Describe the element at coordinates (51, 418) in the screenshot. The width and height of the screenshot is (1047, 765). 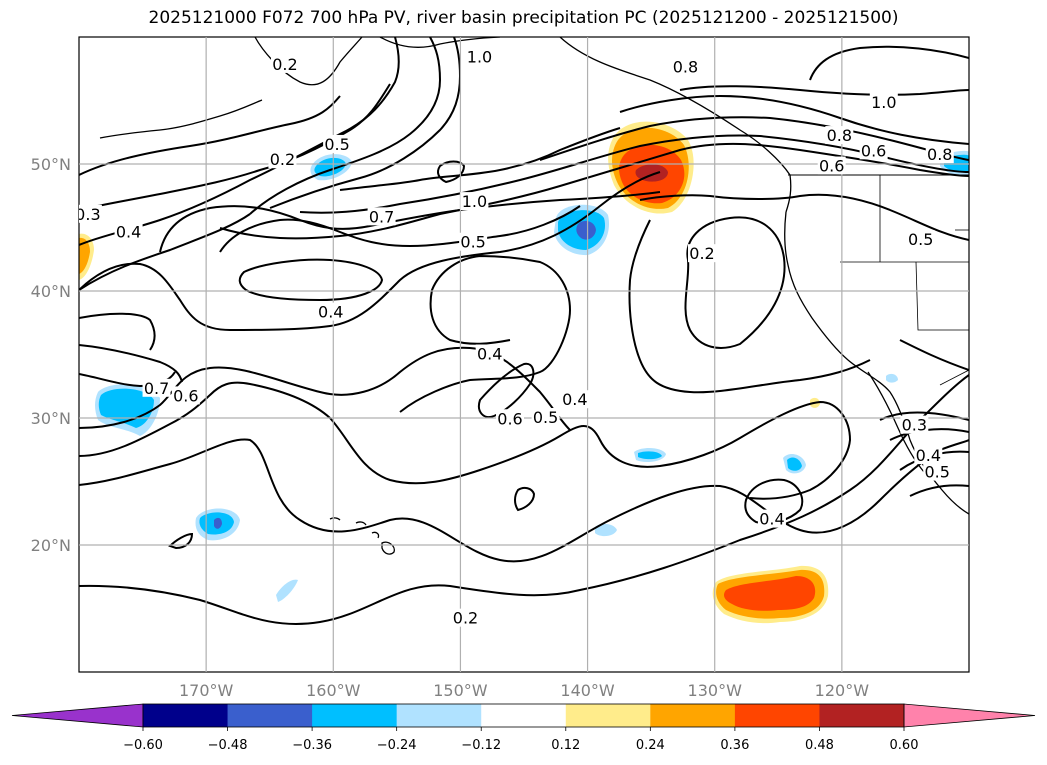
I see `y-tick-label: 30°N` at that location.